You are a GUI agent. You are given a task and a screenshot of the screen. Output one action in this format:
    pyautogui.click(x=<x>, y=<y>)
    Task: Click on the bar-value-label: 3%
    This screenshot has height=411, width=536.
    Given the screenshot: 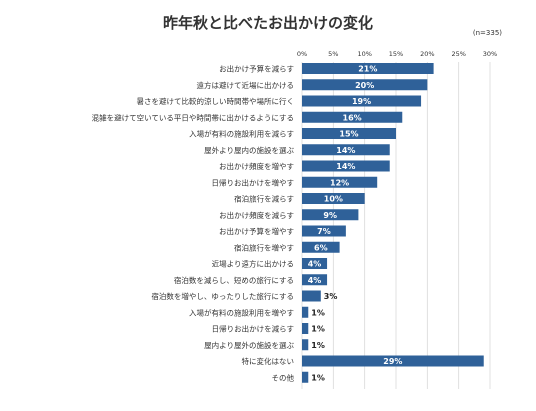 What is the action you would take?
    pyautogui.click(x=331, y=296)
    